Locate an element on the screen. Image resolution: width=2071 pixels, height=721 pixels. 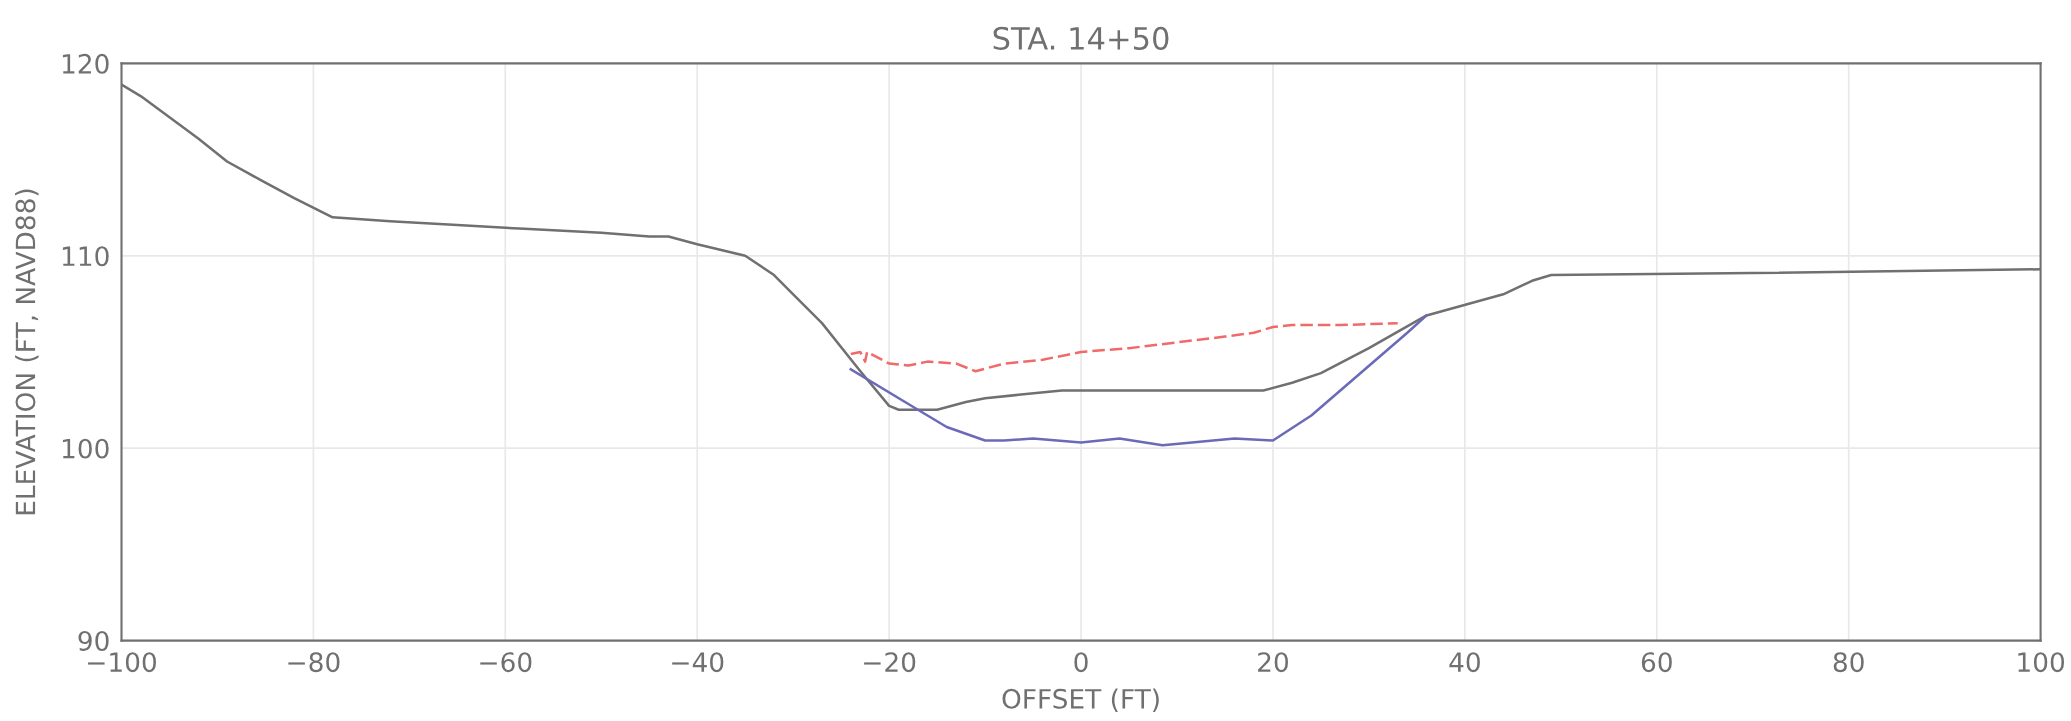
x-tick-label: 100 is located at coordinates (2041, 662).